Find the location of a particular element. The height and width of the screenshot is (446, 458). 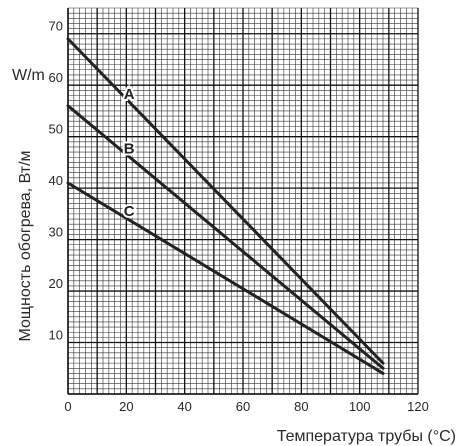

y-axis-title: Мощность обогрева, Вт/м is located at coordinates (25, 245).